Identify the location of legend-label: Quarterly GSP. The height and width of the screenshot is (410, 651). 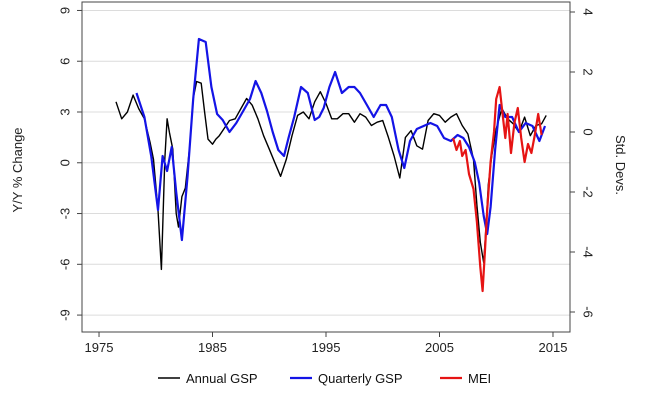
(360, 378).